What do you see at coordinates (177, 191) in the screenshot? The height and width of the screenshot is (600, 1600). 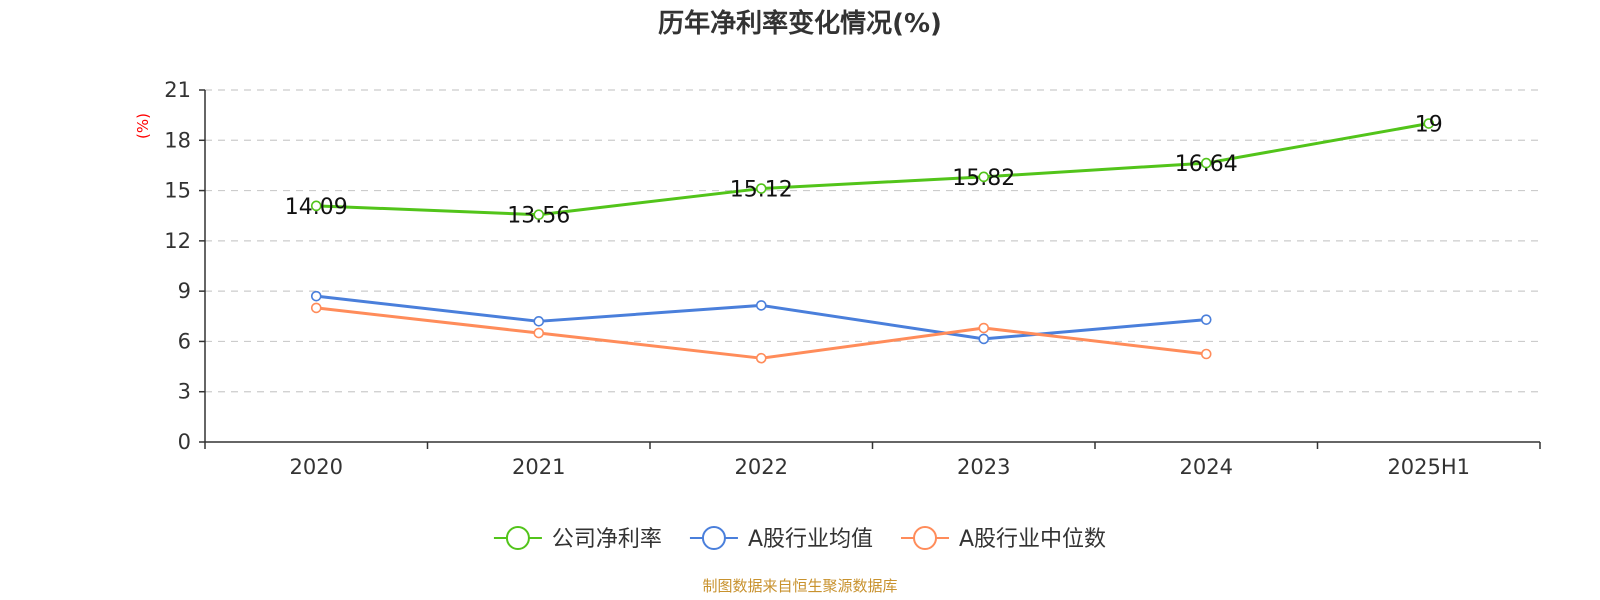 I see `y-tick-label: 15` at bounding box center [177, 191].